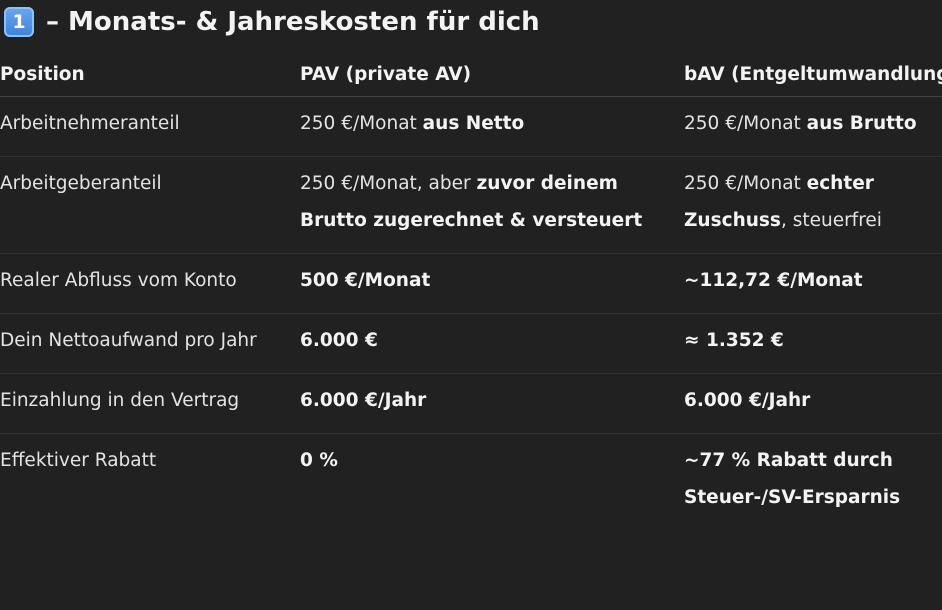 Image resolution: width=942 pixels, height=610 pixels. What do you see at coordinates (319, 460) in the screenshot?
I see `cell-pav: 0 %` at bounding box center [319, 460].